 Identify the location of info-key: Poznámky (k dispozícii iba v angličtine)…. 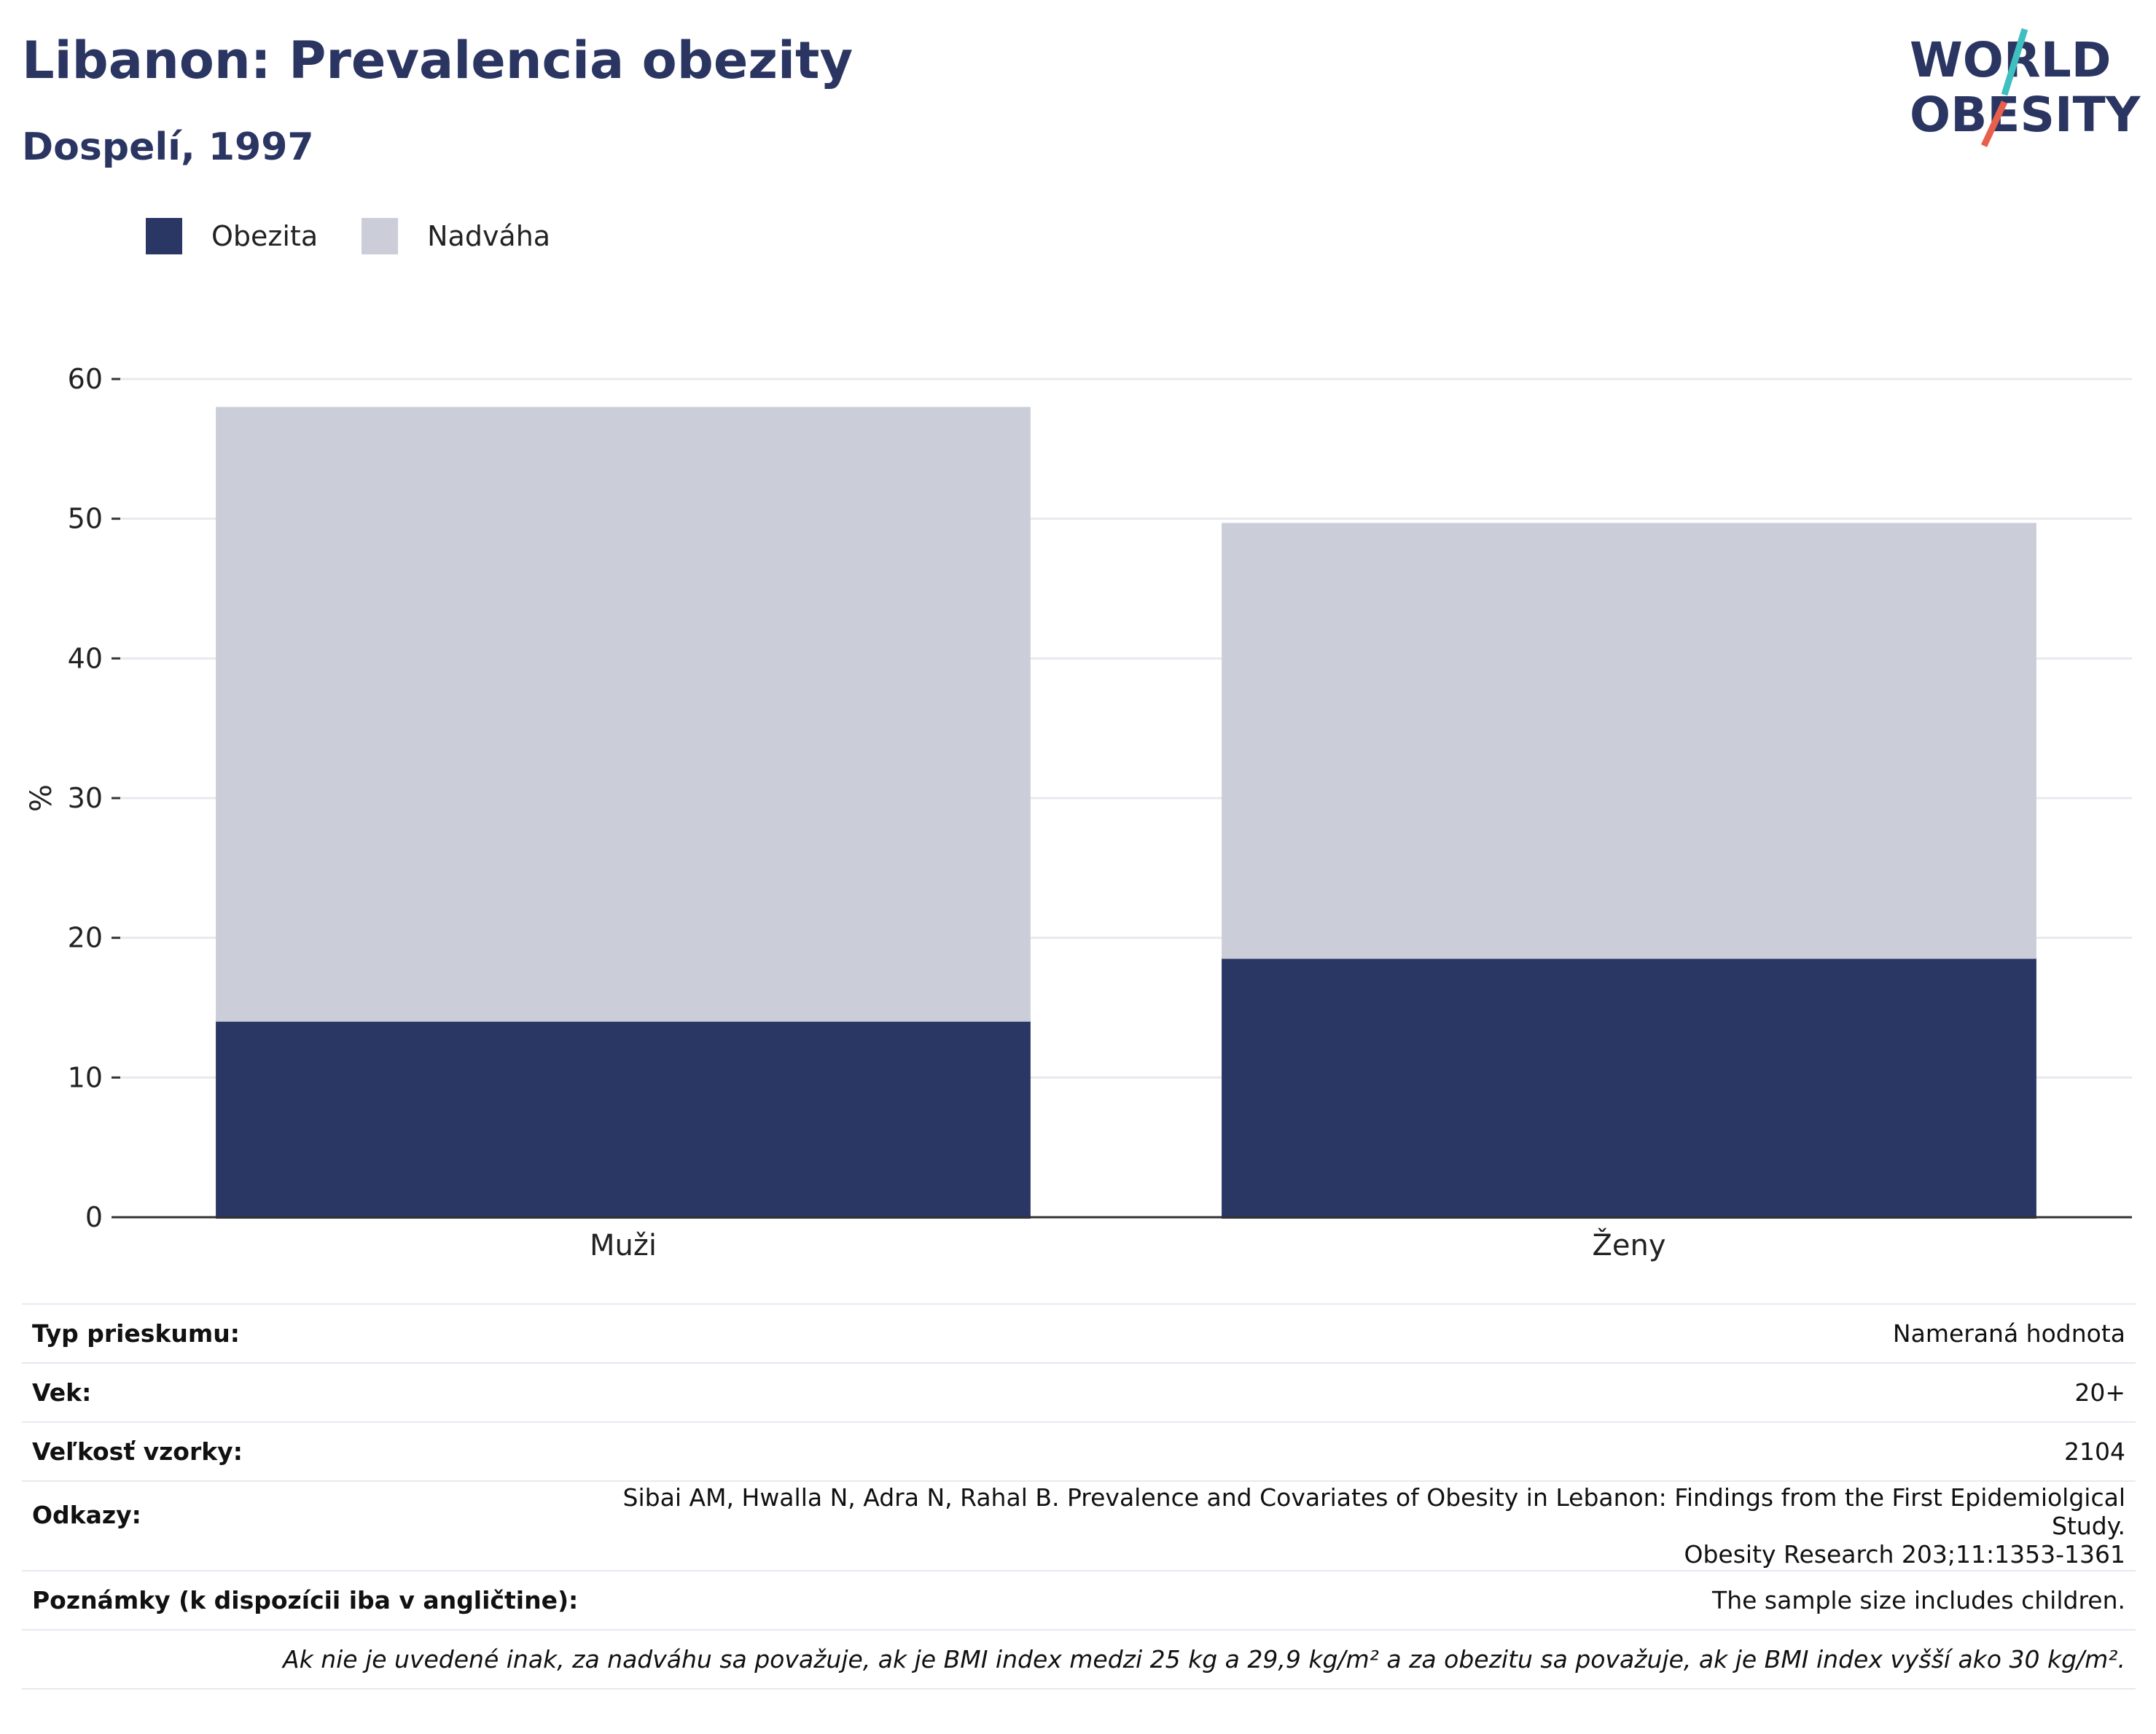
(306, 1600).